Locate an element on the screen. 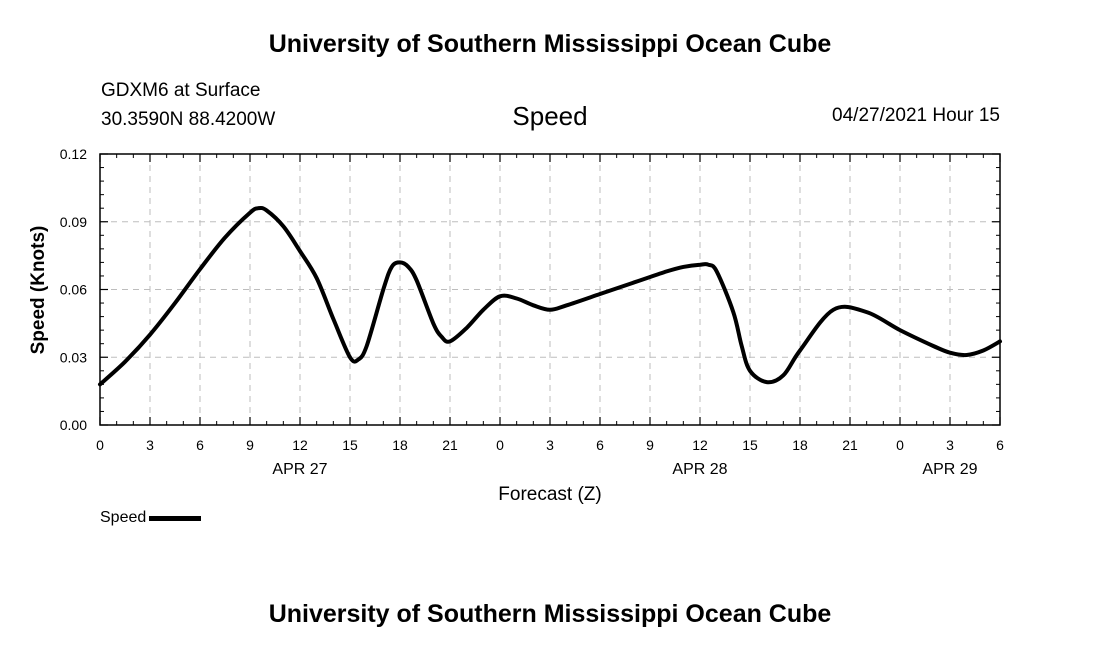  date-label: APR 29 is located at coordinates (949, 469).